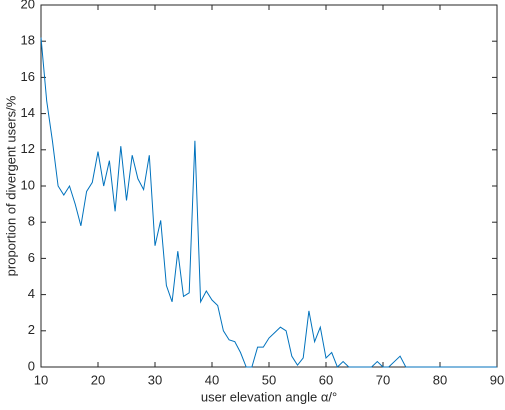  Describe the element at coordinates (155, 379) in the screenshot. I see `x-tick-label: 30` at that location.